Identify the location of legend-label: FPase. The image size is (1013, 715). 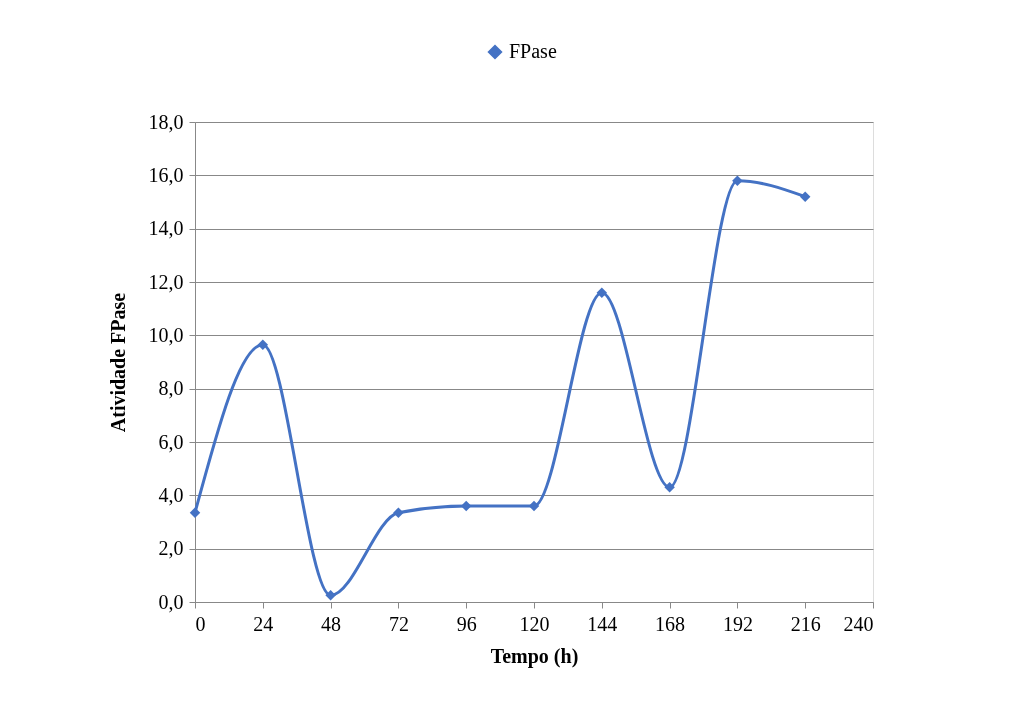
(533, 51).